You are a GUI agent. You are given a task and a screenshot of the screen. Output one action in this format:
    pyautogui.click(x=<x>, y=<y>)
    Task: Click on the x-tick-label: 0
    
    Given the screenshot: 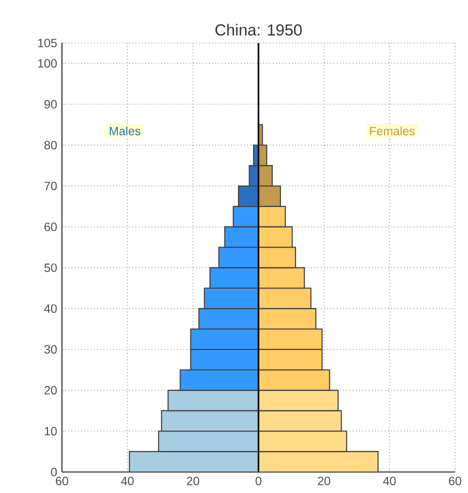 What is the action you would take?
    pyautogui.click(x=259, y=481)
    